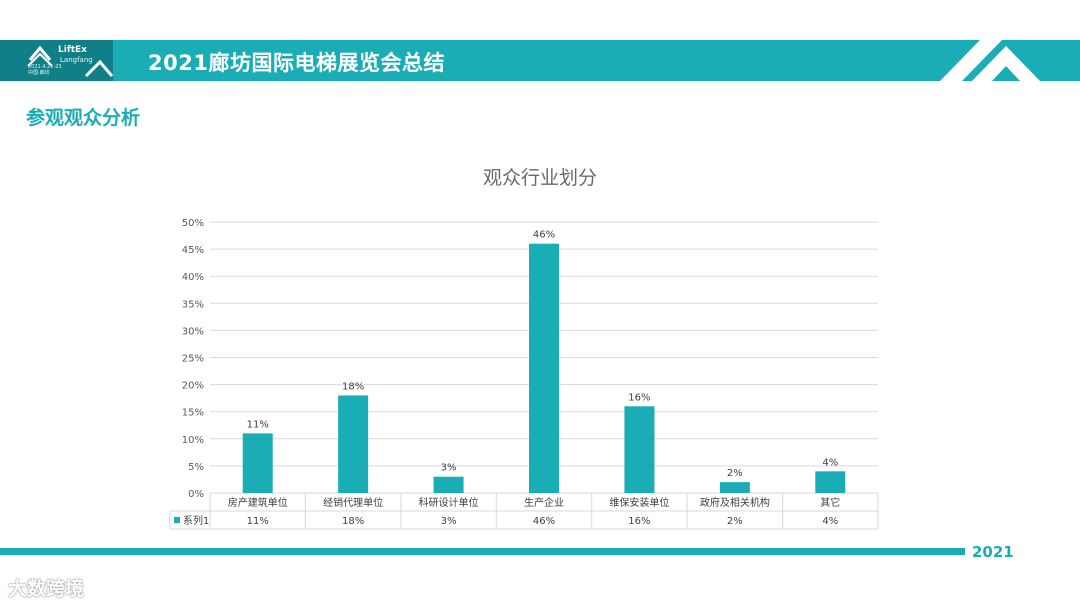 Image resolution: width=1080 pixels, height=608 pixels. I want to click on table-cell: 16%, so click(639, 521).